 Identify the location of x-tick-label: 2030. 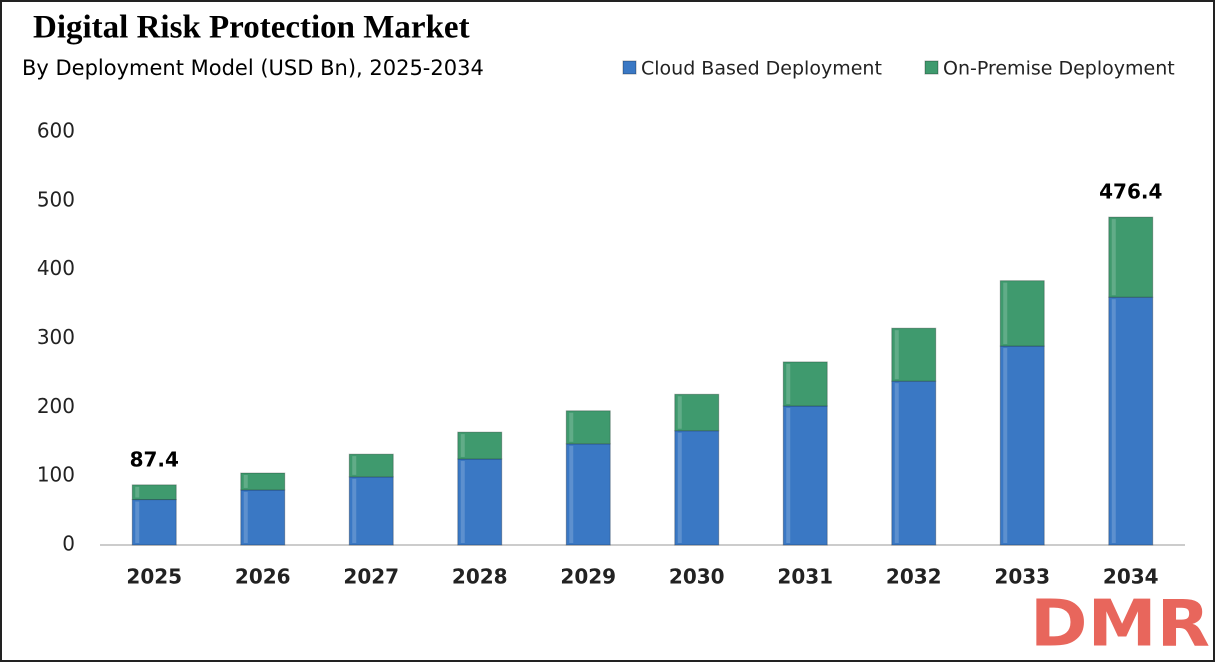
(697, 577).